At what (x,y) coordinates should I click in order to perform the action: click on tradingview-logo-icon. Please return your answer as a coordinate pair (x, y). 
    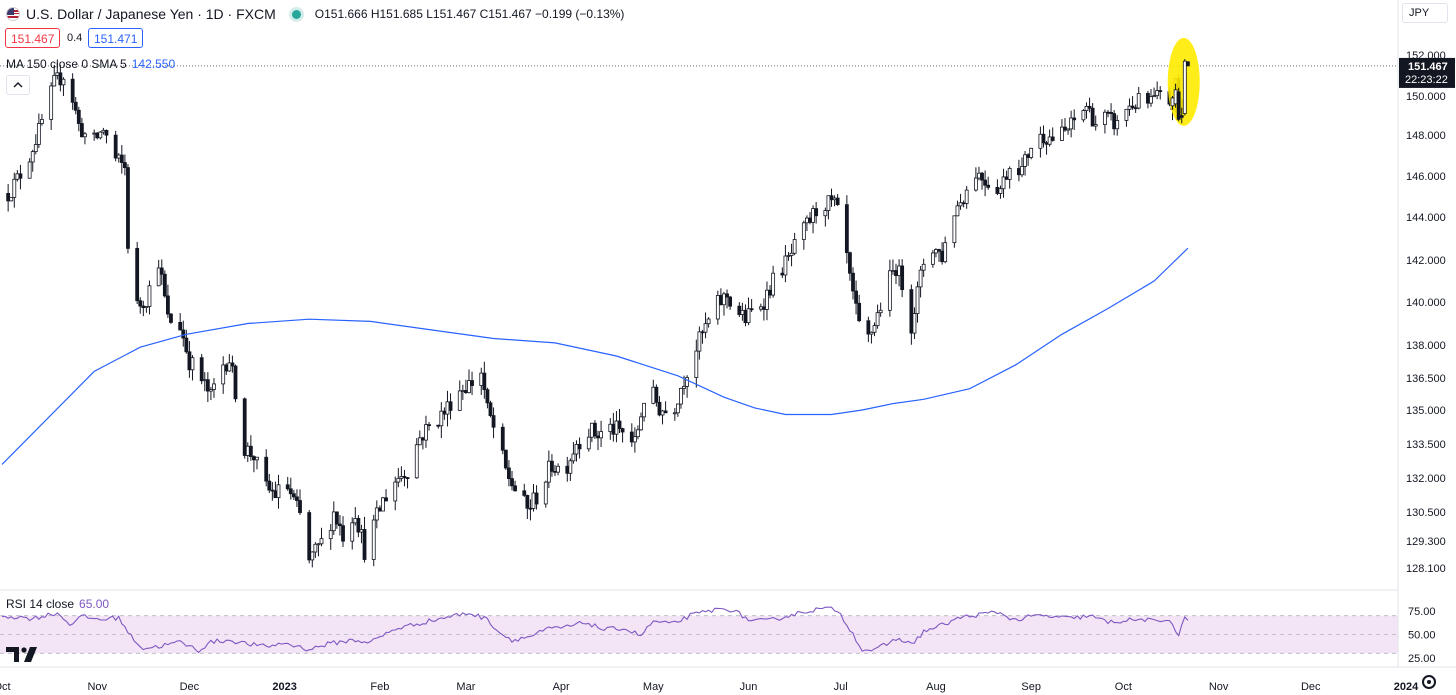
    Looking at the image, I should click on (23, 654).